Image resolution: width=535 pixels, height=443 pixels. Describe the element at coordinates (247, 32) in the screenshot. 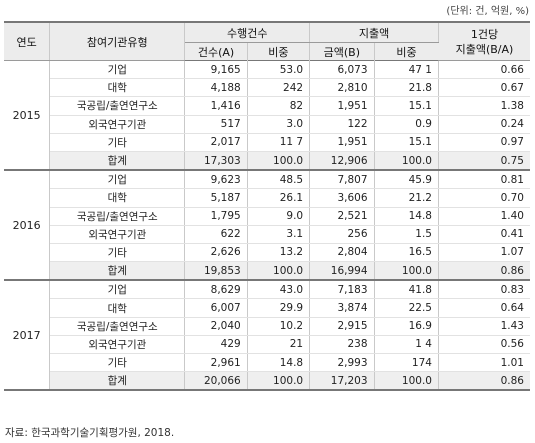

I see `header-count-group: 수행건수` at that location.